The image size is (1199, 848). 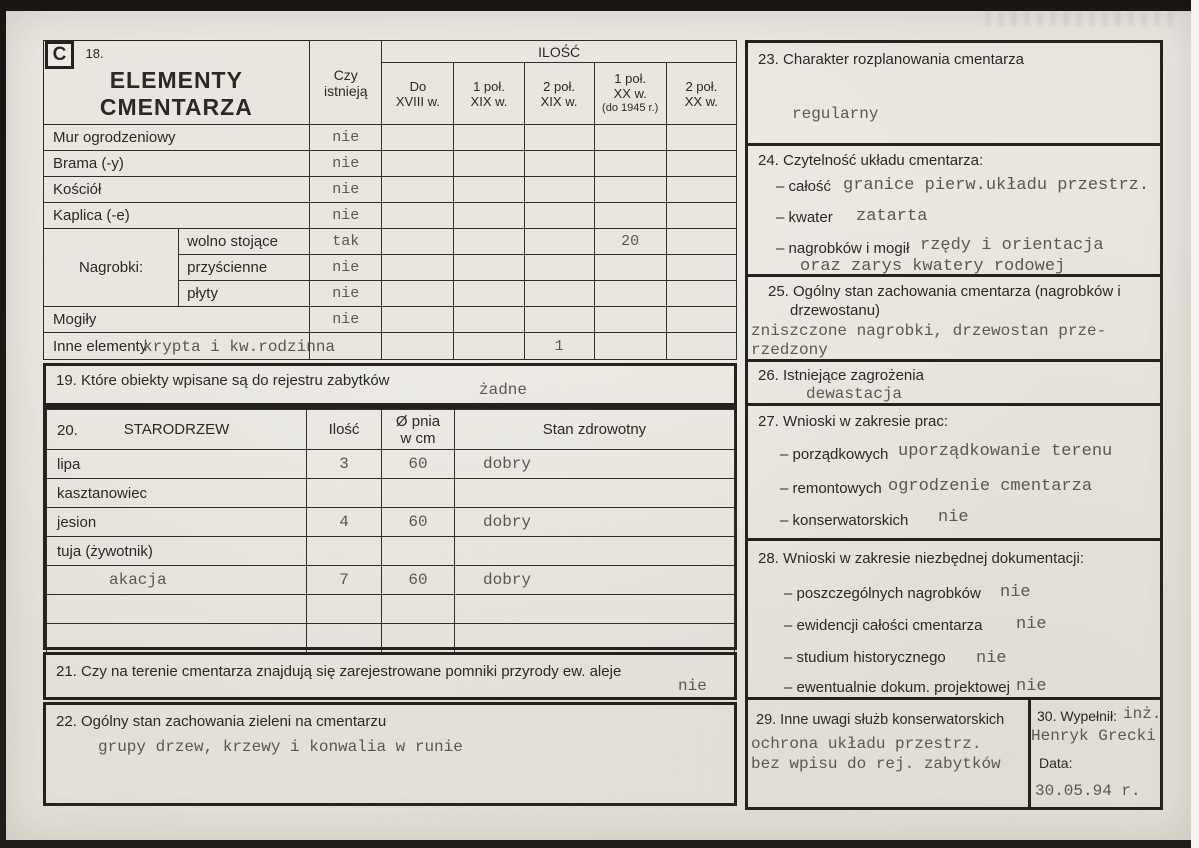 What do you see at coordinates (176, 163) in the screenshot?
I see `row-label: Brama (-y)` at bounding box center [176, 163].